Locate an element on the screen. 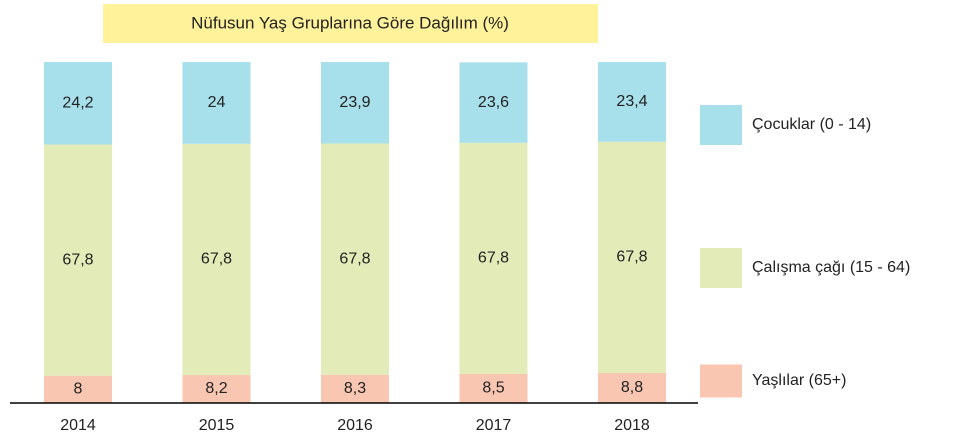 The height and width of the screenshot is (445, 978). legend-label: Yaşlılar (65+) is located at coordinates (799, 380).